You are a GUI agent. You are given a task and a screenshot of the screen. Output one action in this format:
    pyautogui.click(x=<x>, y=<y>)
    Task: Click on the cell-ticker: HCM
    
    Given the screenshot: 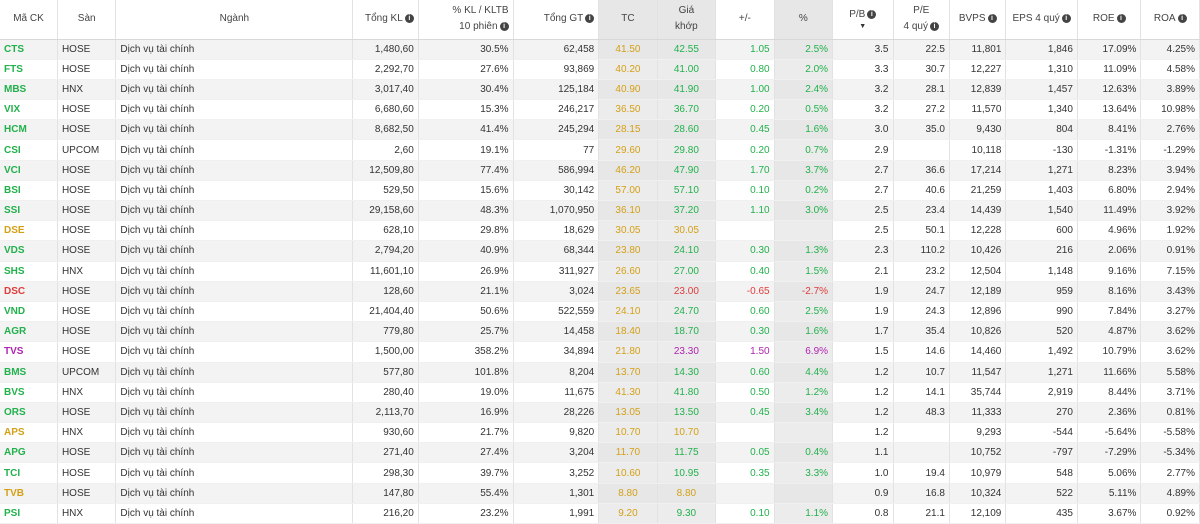 What is the action you would take?
    pyautogui.click(x=29, y=130)
    